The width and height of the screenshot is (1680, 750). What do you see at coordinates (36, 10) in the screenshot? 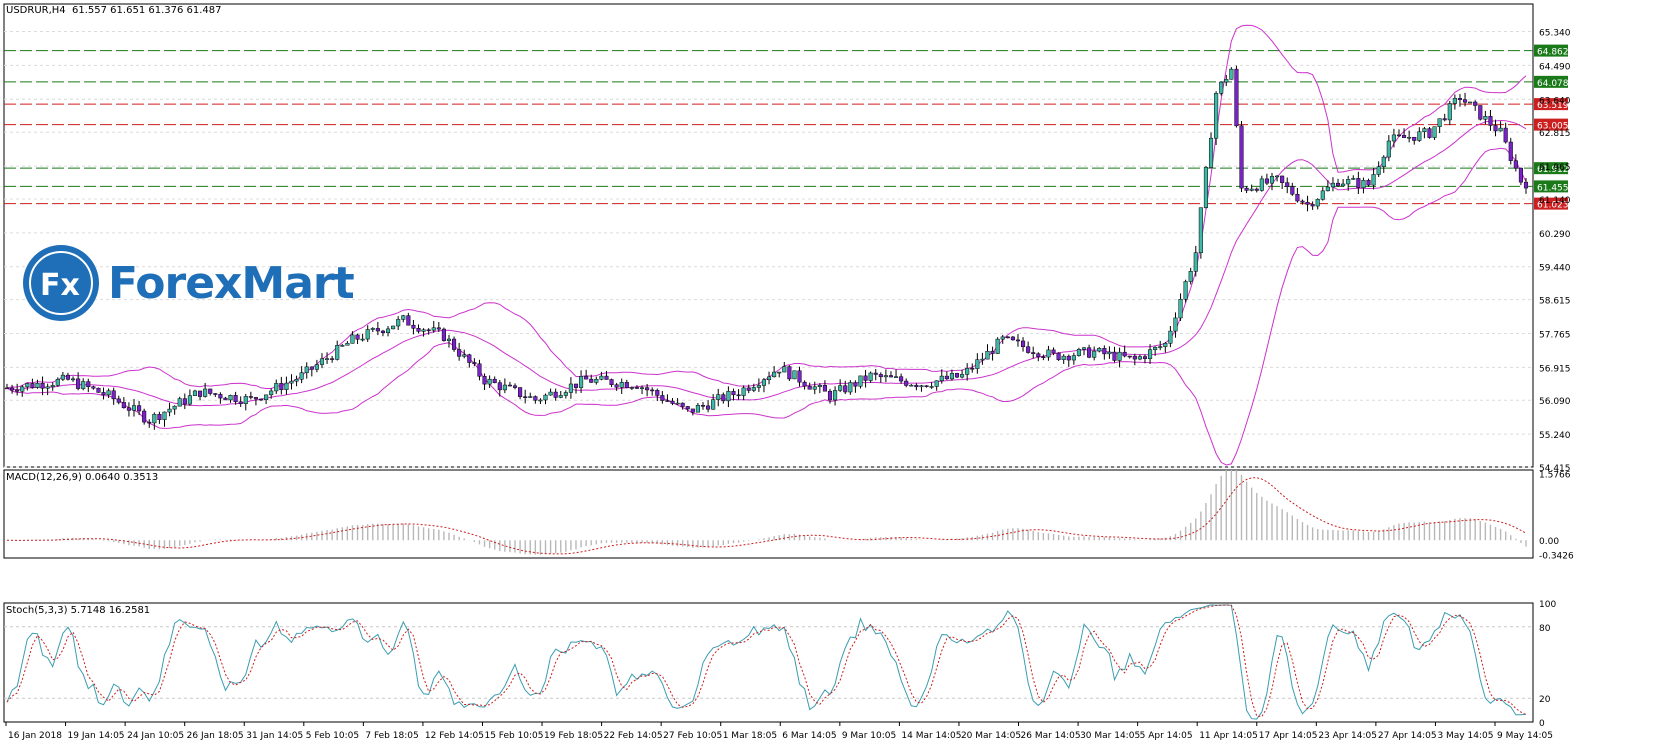
I see `symbol-name: USDRUR,H4` at bounding box center [36, 10].